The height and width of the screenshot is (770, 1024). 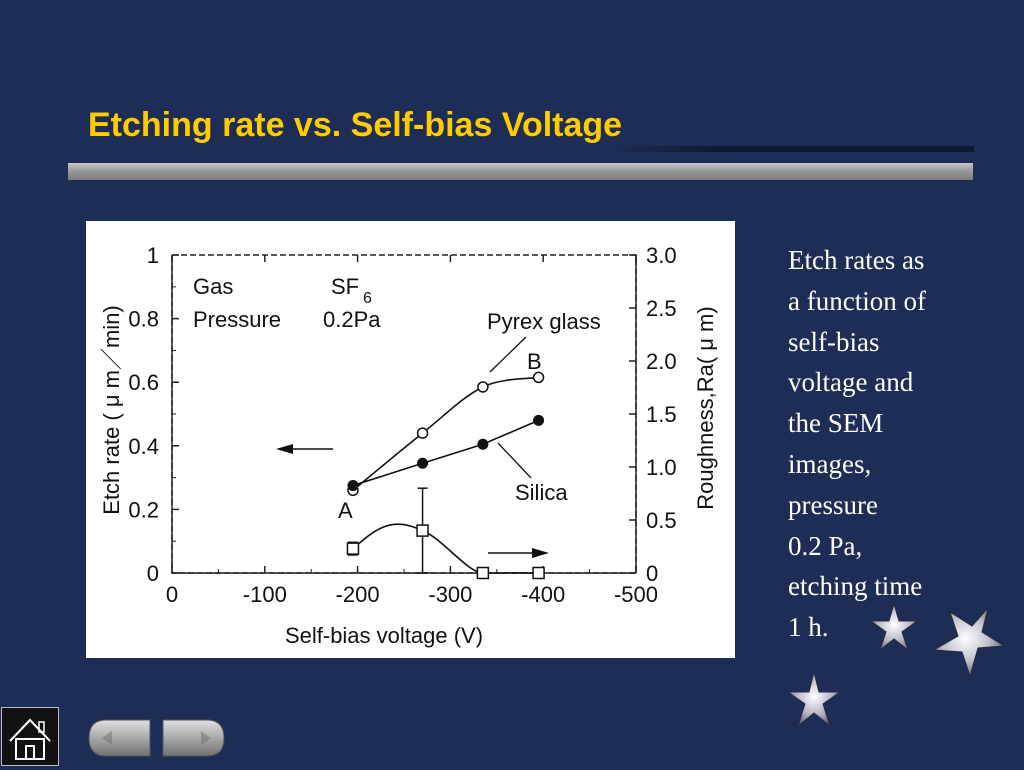 I want to click on legend-pressure-value: 0.2Pa, so click(x=352, y=319).